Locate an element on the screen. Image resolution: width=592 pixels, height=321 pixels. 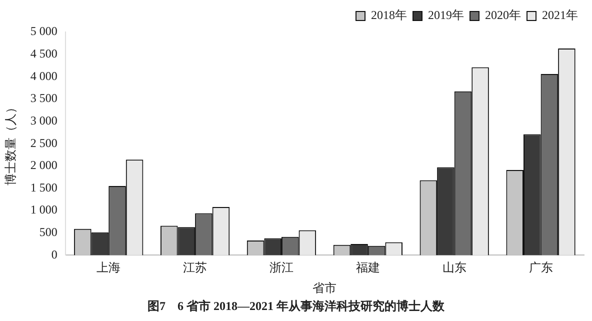
legend-label: 2020年 is located at coordinates (503, 15).